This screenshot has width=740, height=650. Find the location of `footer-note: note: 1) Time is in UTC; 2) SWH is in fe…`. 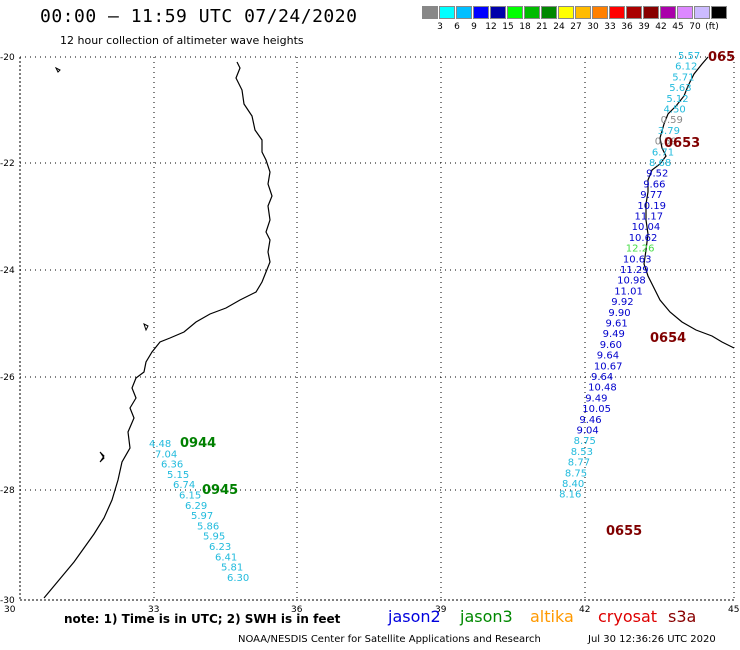

footer-note: note: 1) Time is in UTC; 2) SWH is in fe… is located at coordinates (202, 619).